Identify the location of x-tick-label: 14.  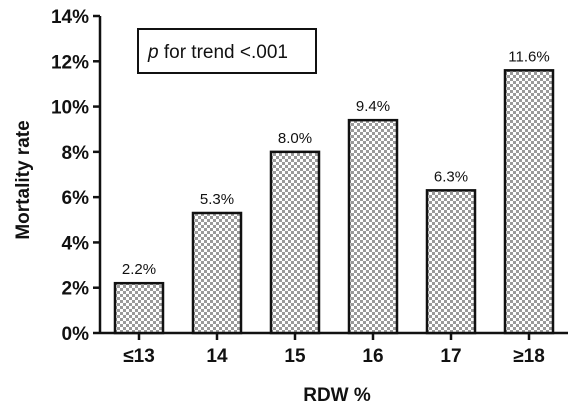
(217, 356).